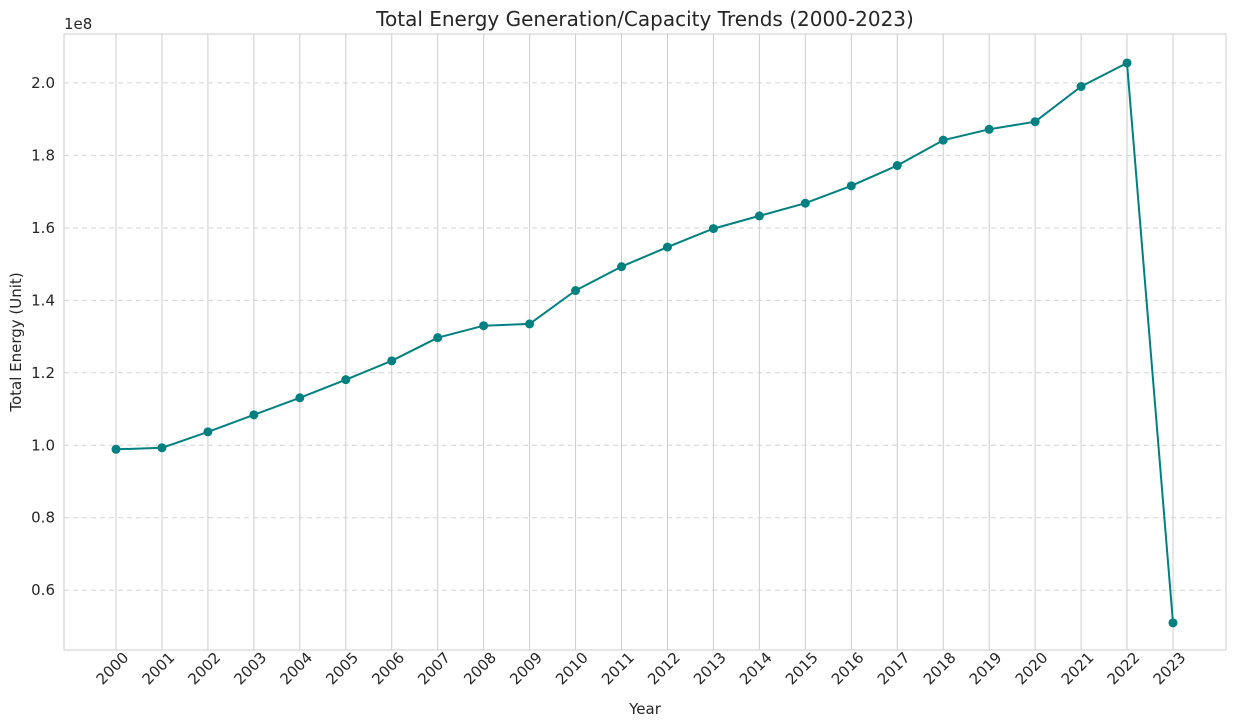 The height and width of the screenshot is (727, 1235). I want to click on x-tick-label: 2014, so click(756, 669).